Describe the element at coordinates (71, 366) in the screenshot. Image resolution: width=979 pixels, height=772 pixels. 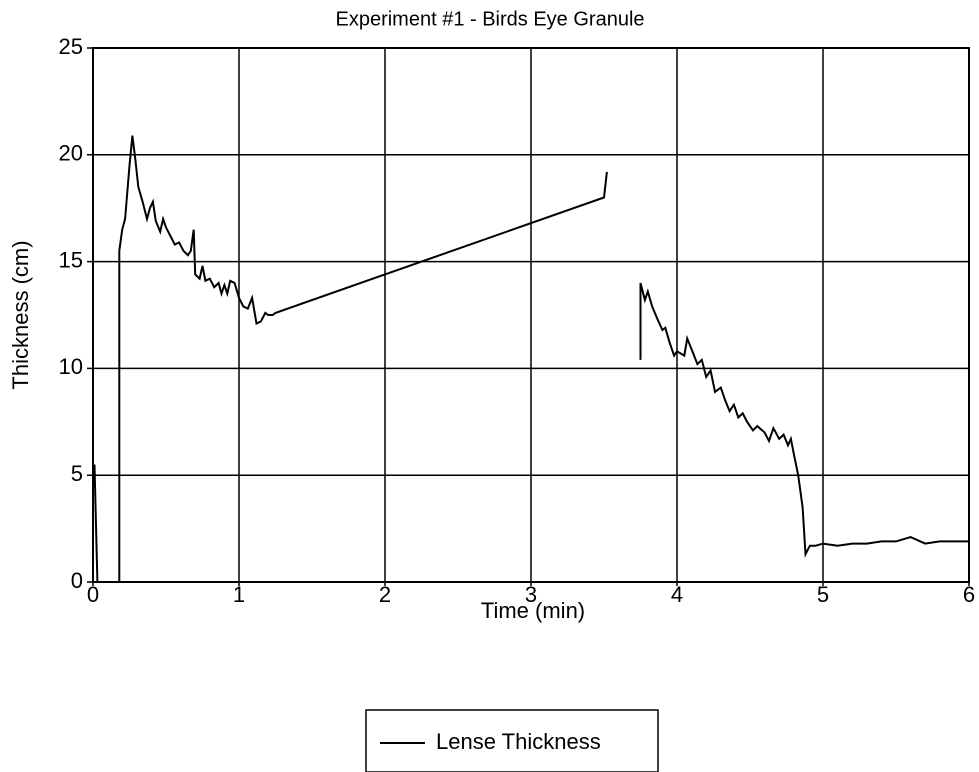
I see `y-tick-label: 10` at that location.